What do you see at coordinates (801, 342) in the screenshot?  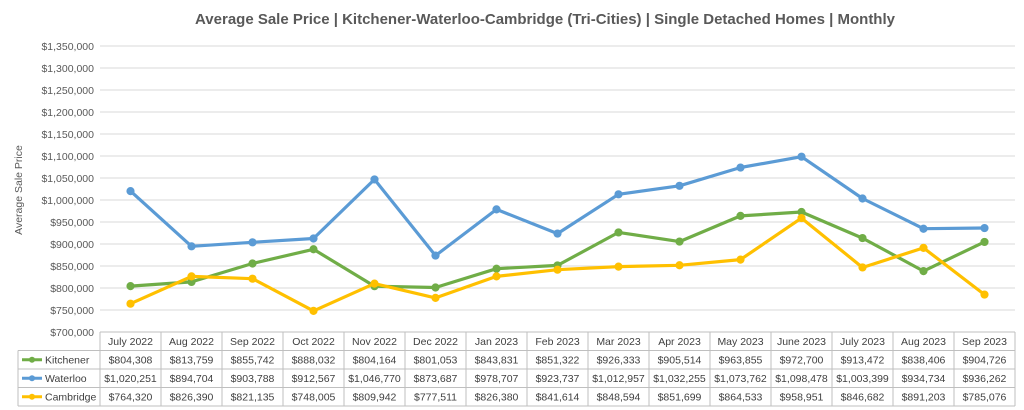 I see `x-tick-label: June 2023` at bounding box center [801, 342].